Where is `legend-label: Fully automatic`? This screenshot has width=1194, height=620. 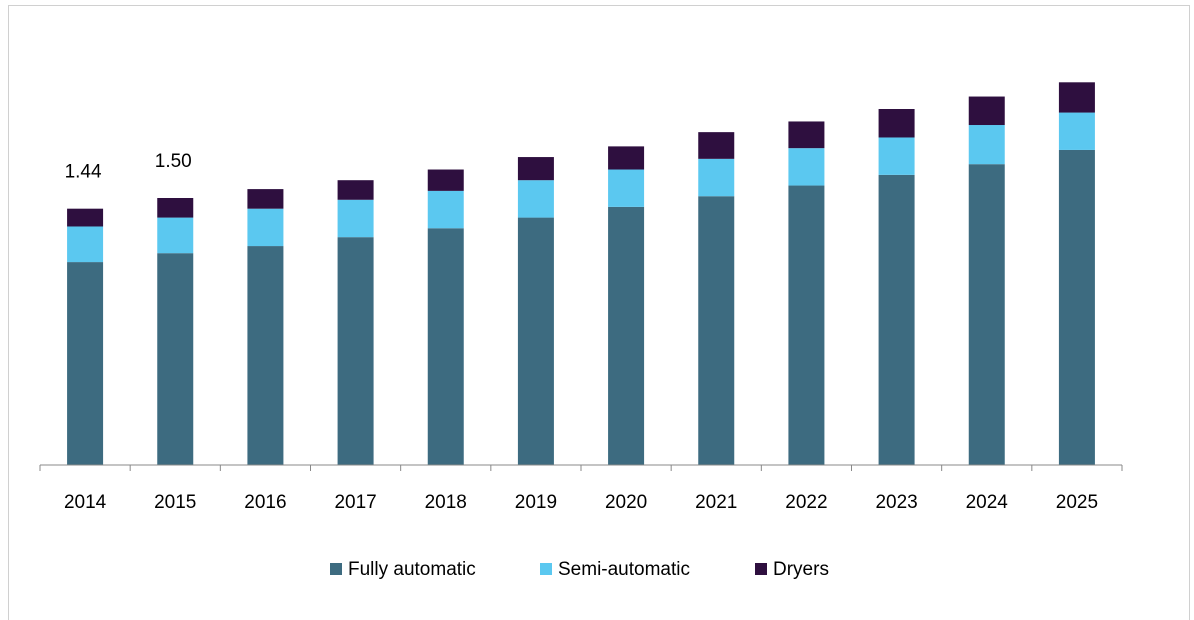 legend-label: Fully automatic is located at coordinates (412, 569).